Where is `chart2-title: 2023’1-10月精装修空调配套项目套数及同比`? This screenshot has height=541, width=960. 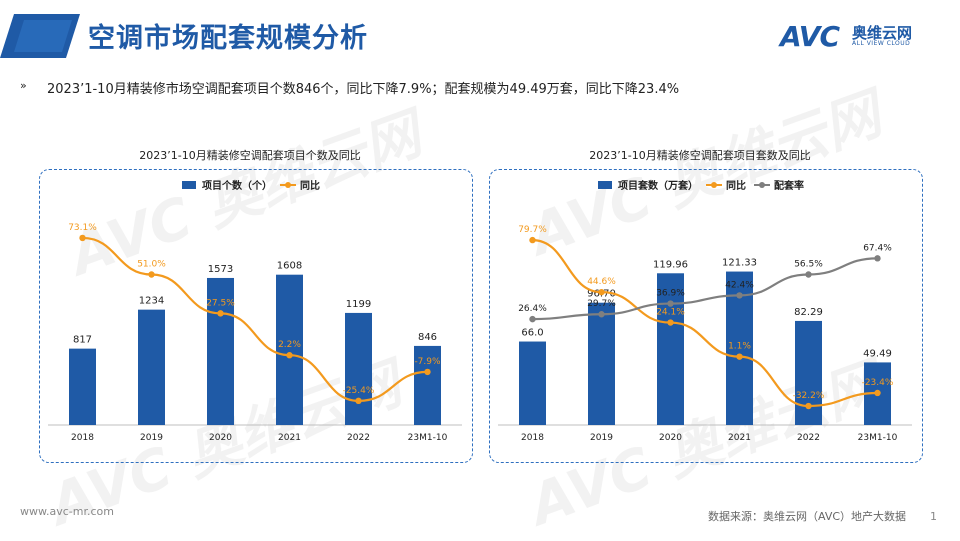 chart2-title: 2023’1-10月精装修空调配套项目套数及同比 is located at coordinates (700, 155).